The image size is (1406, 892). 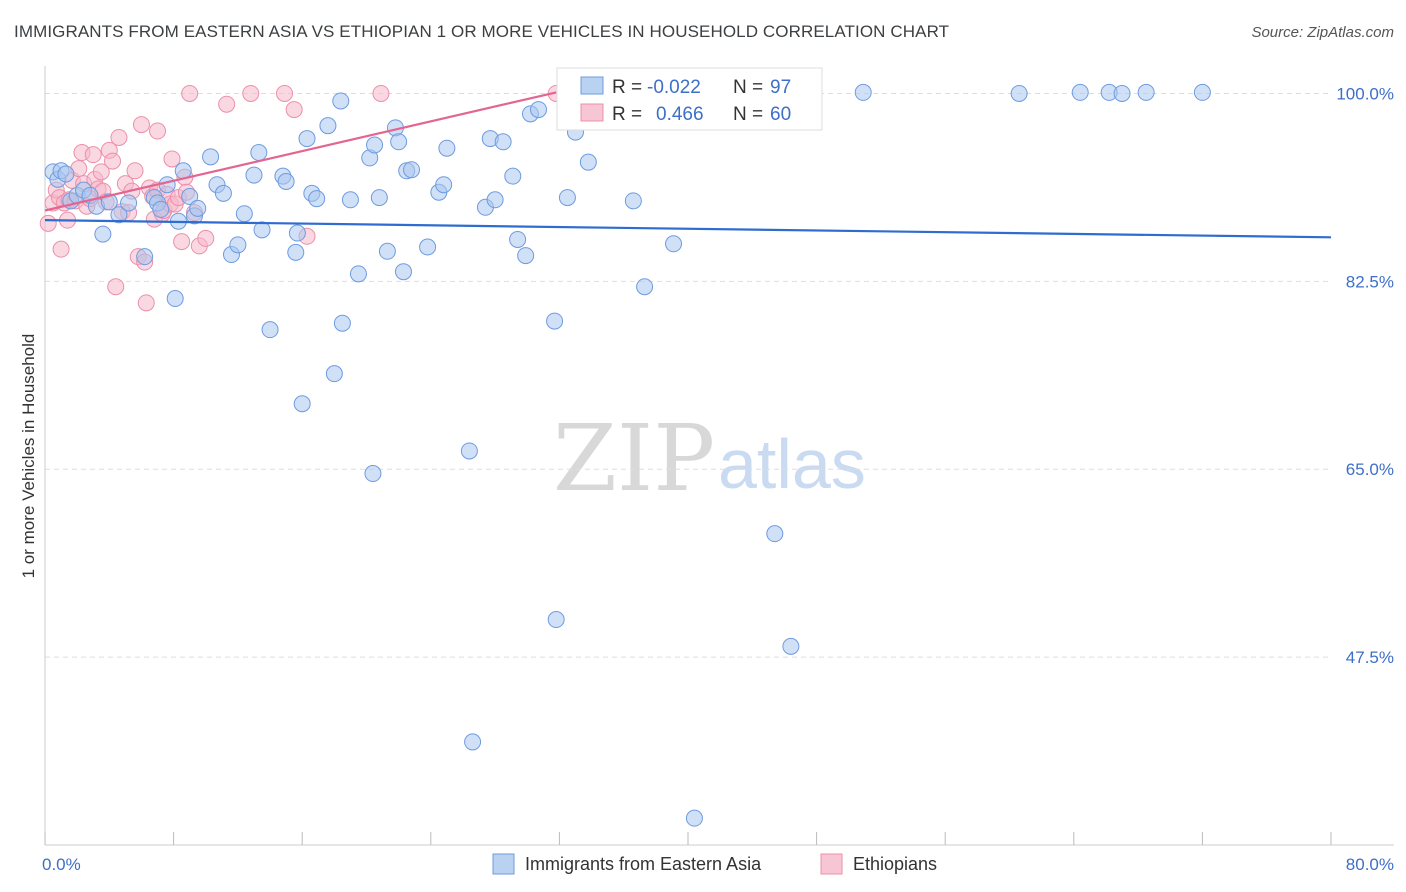 I want to click on legend-swatch-ethiopians, so click(x=831, y=864).